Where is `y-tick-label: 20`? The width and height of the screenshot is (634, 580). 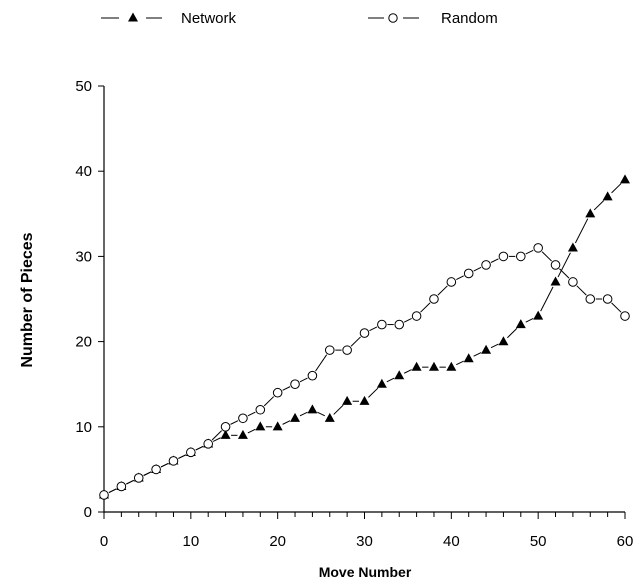 y-tick-label: 20 is located at coordinates (83, 342).